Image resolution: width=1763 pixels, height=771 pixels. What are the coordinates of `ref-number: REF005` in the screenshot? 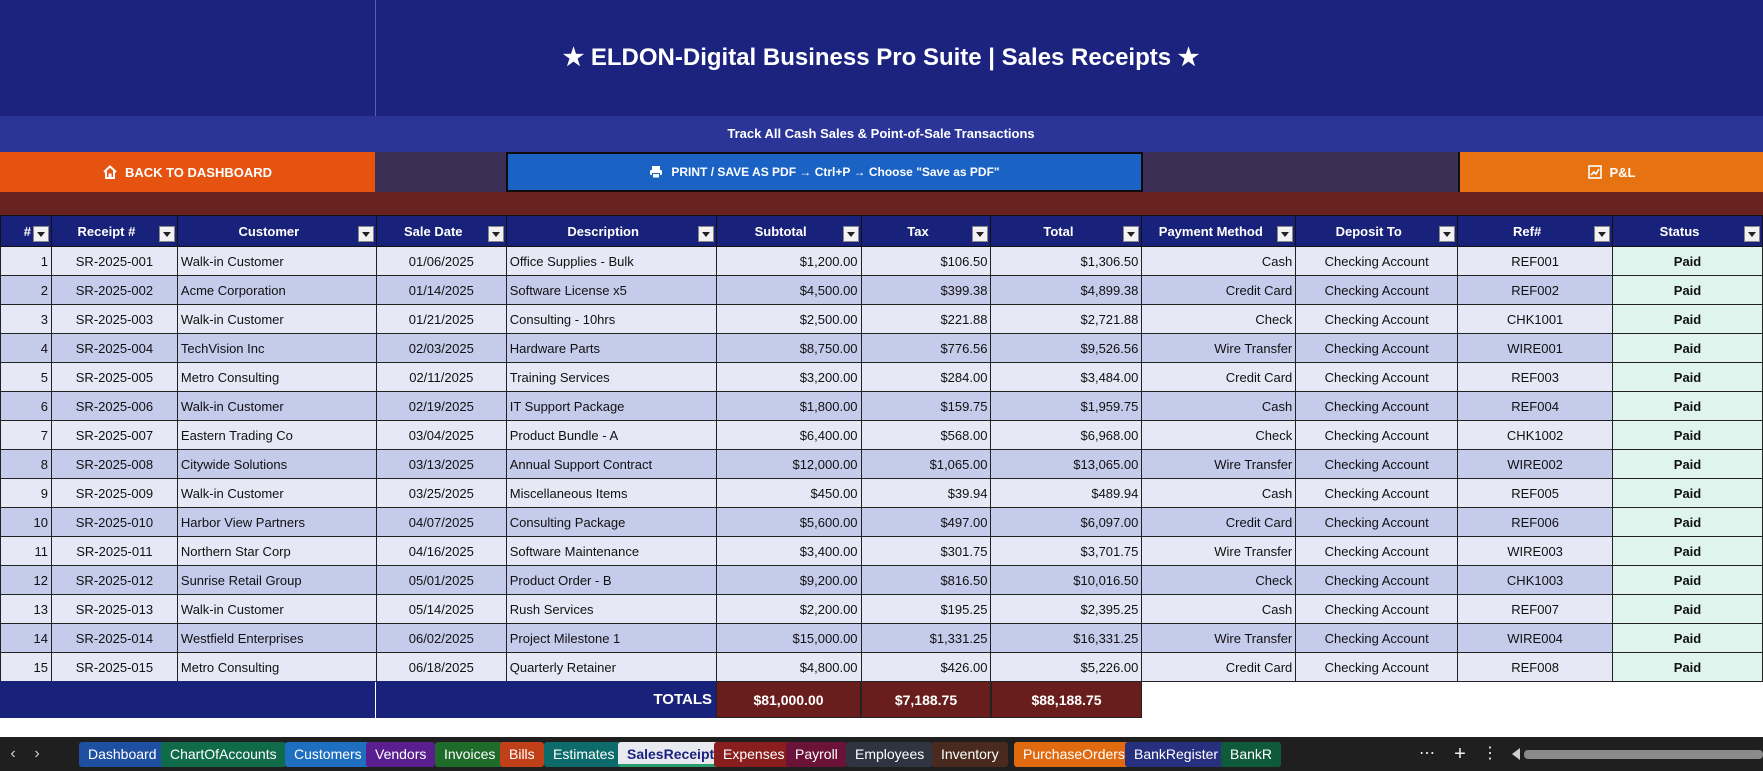 It's located at (1535, 493).